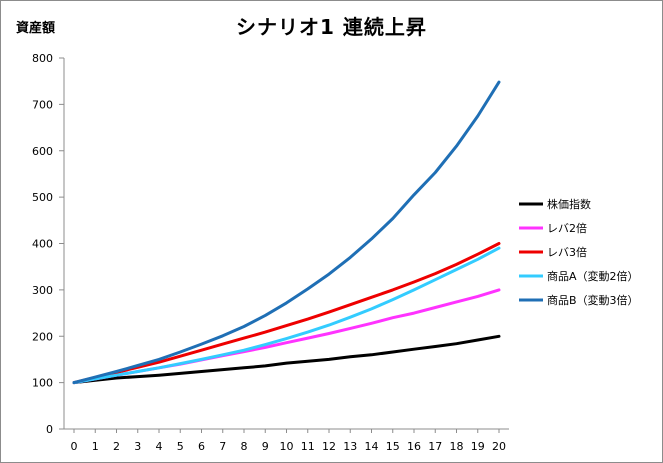 The height and width of the screenshot is (463, 663). Describe the element at coordinates (137, 446) in the screenshot. I see `x-tick-label: 3` at that location.